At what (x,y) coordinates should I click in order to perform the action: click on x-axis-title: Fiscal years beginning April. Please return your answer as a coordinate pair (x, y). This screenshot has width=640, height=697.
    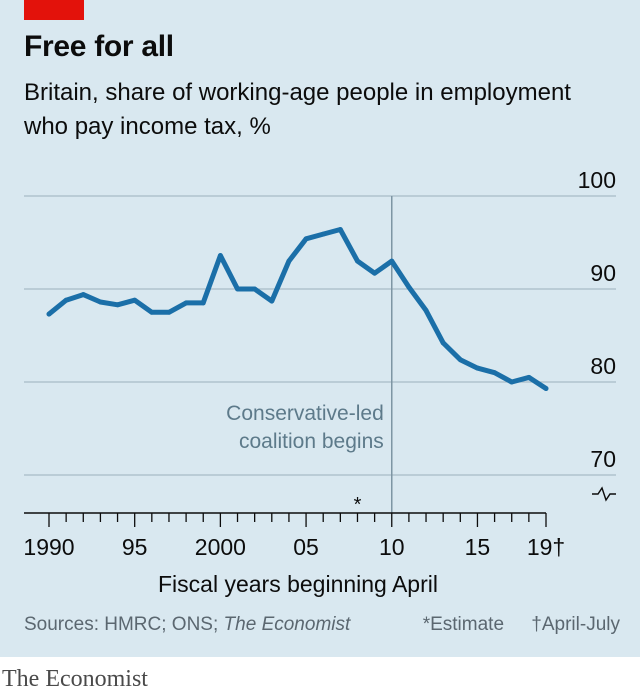
    Looking at the image, I should click on (298, 584).